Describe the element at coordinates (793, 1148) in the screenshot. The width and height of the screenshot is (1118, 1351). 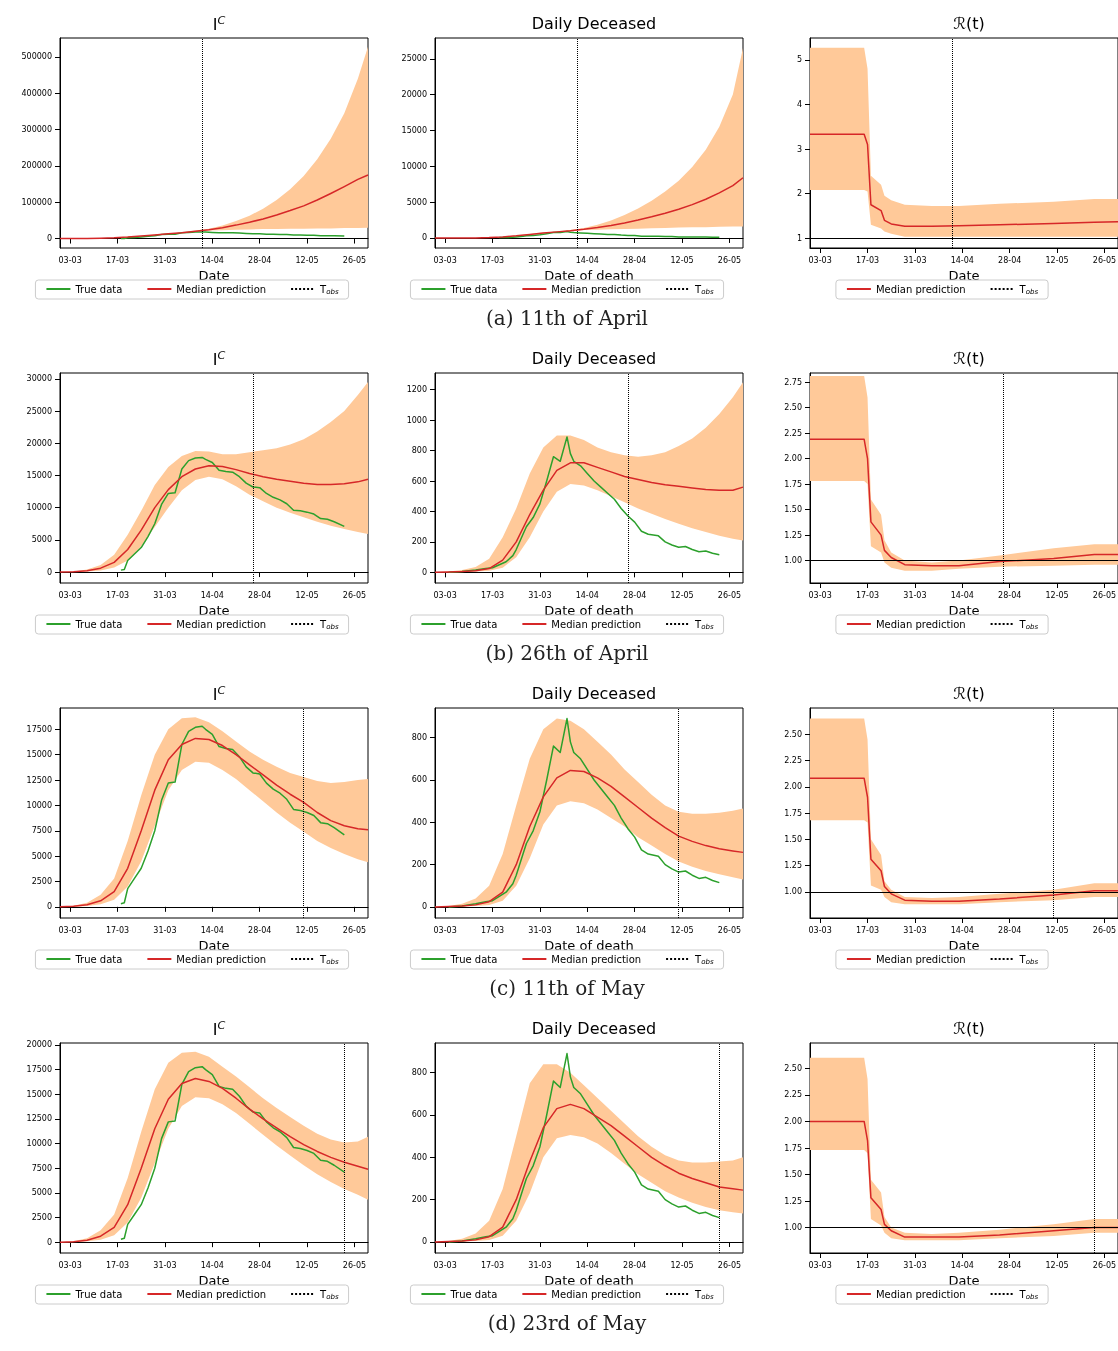
I see `y-tick-label: 1.75` at that location.